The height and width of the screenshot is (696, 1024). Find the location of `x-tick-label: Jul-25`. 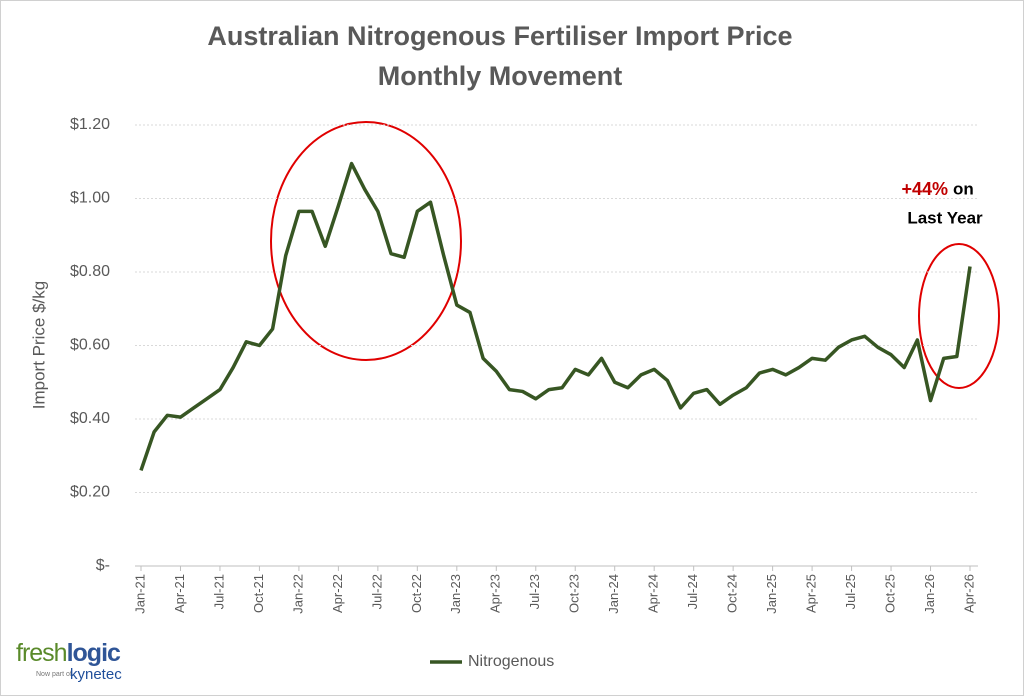

x-tick-label: Jul-25 is located at coordinates (850, 591).